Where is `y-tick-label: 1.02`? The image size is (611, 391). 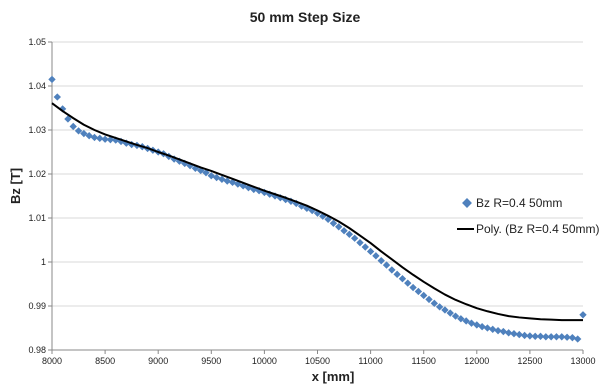 y-tick-label: 1.02 is located at coordinates (37, 174).